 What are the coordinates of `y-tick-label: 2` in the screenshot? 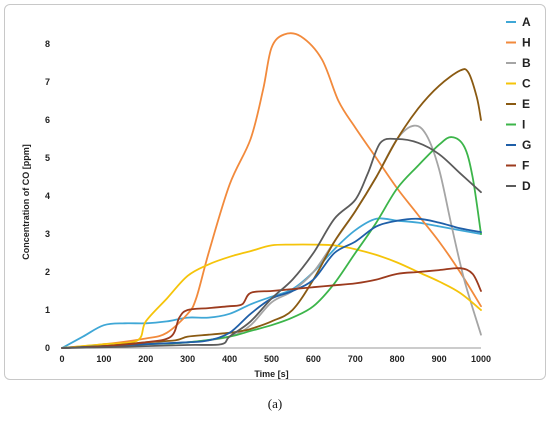 It's located at (47, 272).